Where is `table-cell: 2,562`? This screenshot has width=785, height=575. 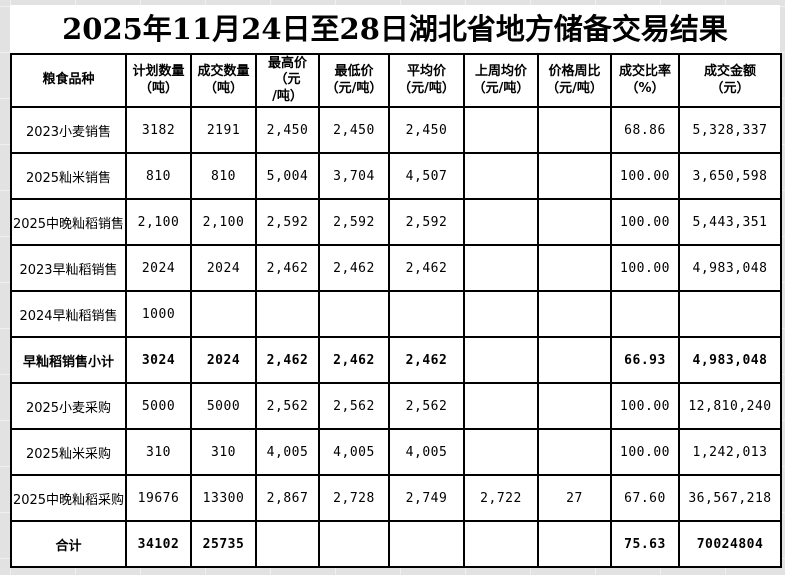 table-cell: 2,562 is located at coordinates (287, 406).